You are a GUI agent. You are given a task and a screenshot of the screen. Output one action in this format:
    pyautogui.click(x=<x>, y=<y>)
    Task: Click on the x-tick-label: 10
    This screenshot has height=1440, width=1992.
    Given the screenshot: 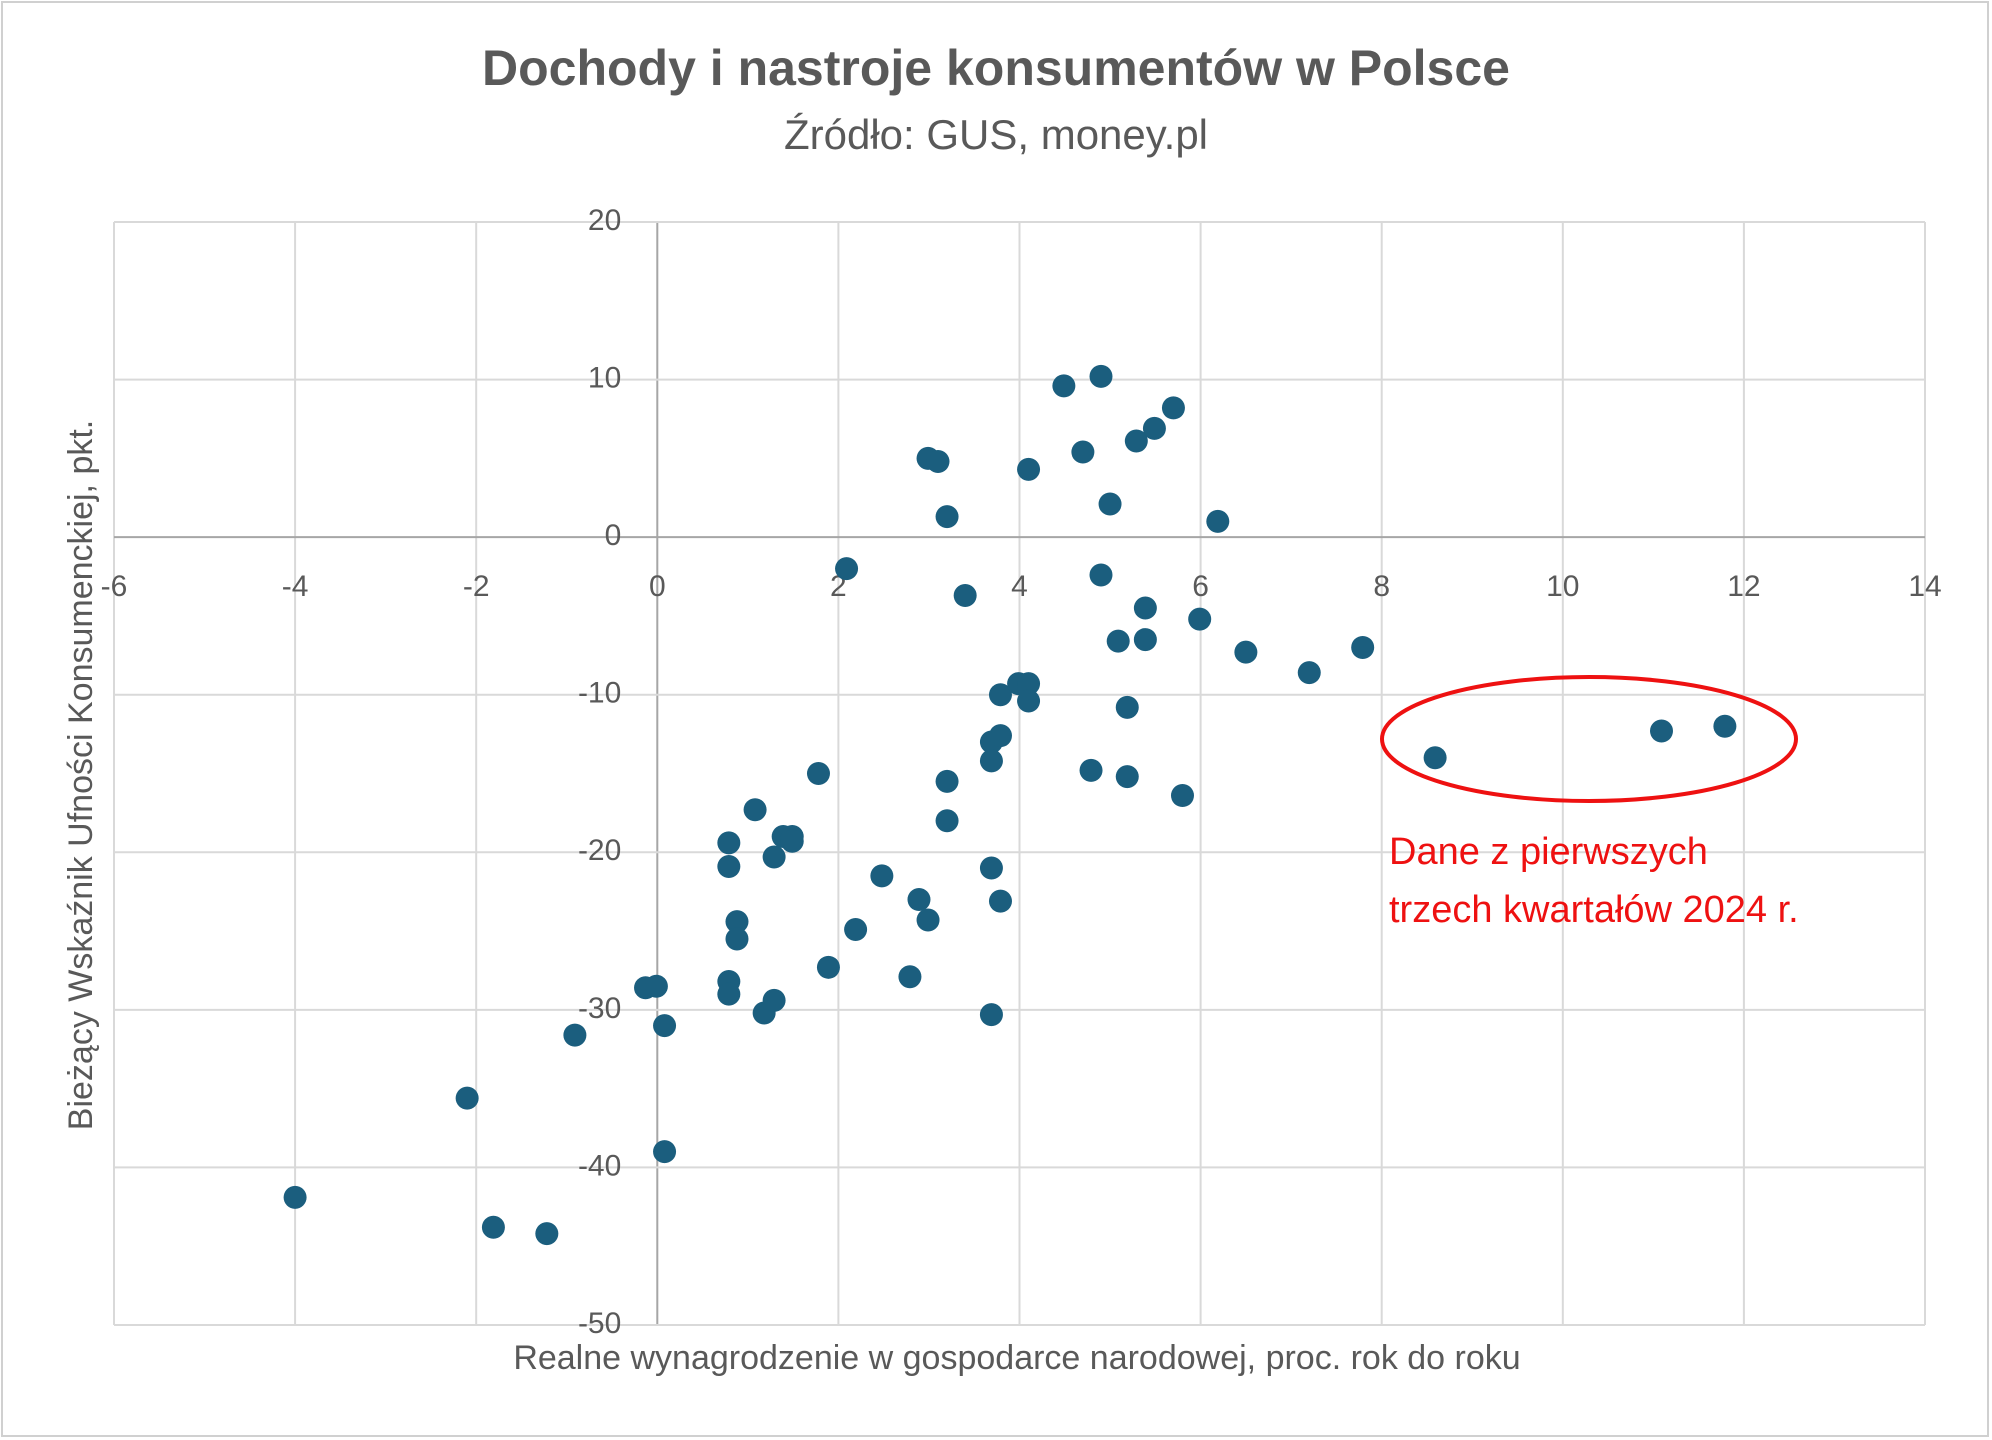 What is the action you would take?
    pyautogui.click(x=1562, y=586)
    